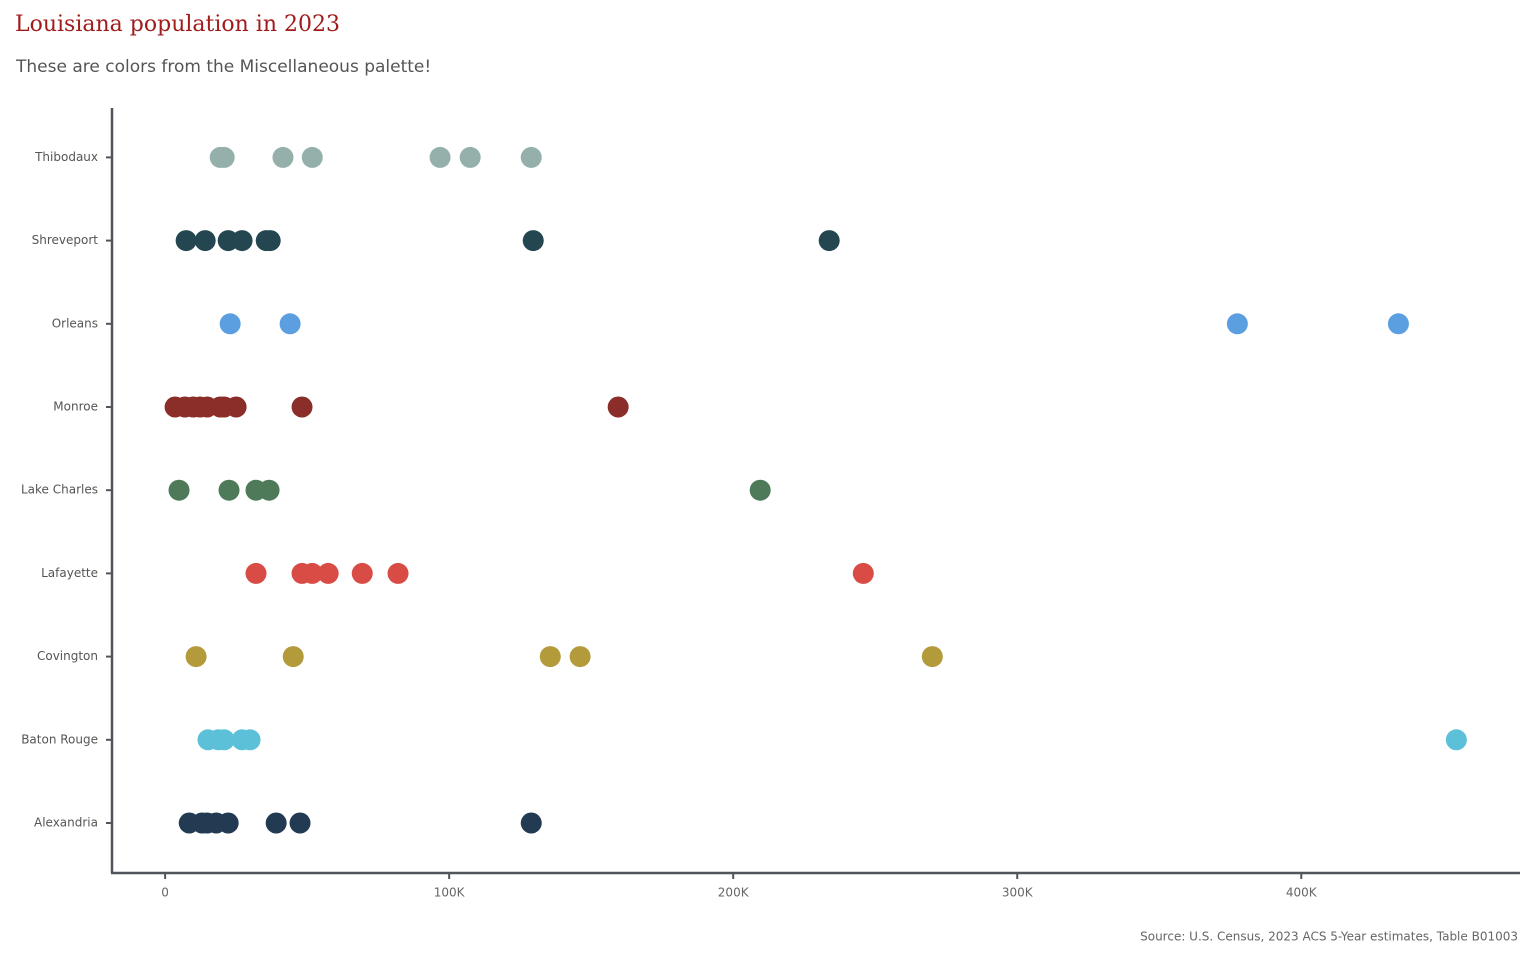 Image resolution: width=1536 pixels, height=960 pixels. I want to click on y-tick-label: Monroe, so click(75, 407).